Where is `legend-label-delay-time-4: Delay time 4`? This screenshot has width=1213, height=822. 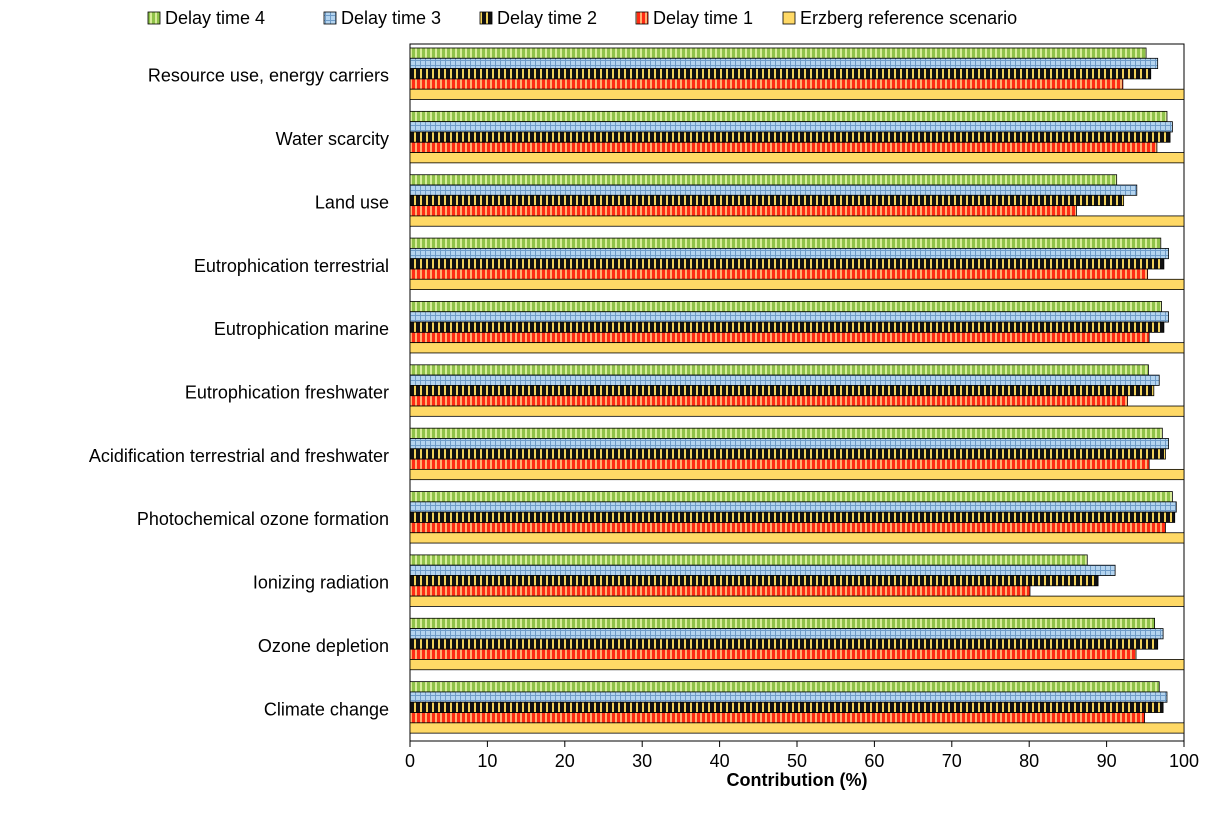 legend-label-delay-time-4: Delay time 4 is located at coordinates (215, 18).